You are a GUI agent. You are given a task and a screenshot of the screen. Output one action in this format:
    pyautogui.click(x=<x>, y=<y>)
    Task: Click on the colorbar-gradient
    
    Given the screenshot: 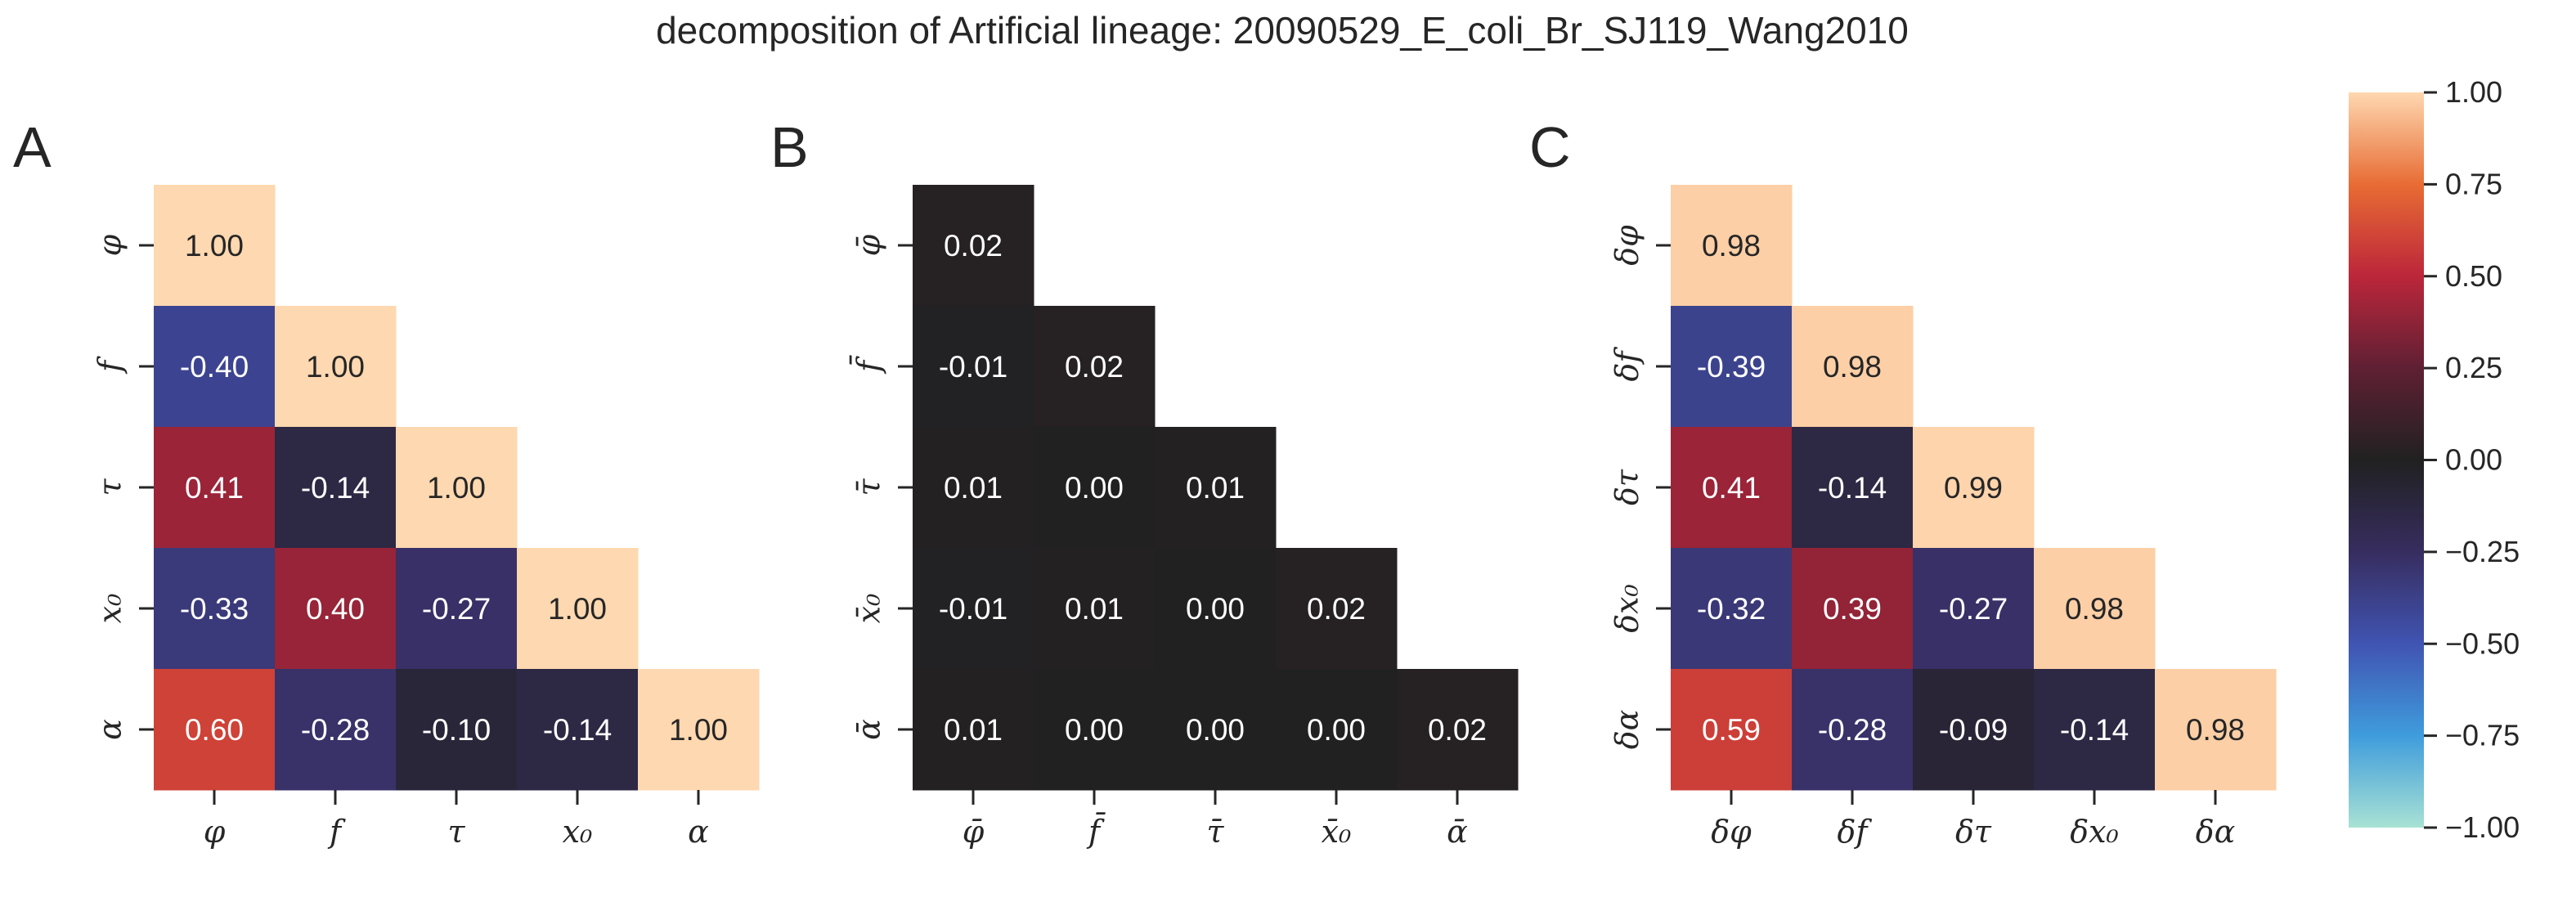 What is the action you would take?
    pyautogui.click(x=2386, y=460)
    